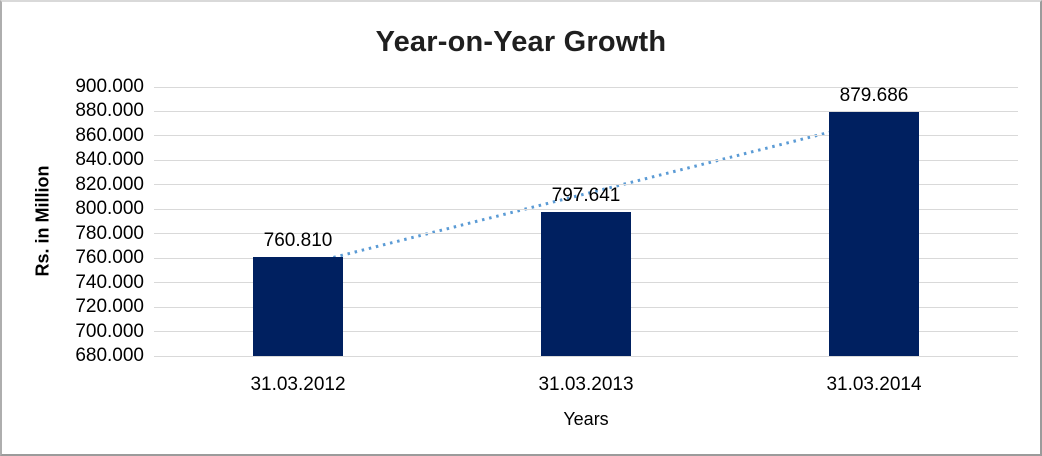 The height and width of the screenshot is (456, 1042). I want to click on bar-value-label: 879.686, so click(874, 95).